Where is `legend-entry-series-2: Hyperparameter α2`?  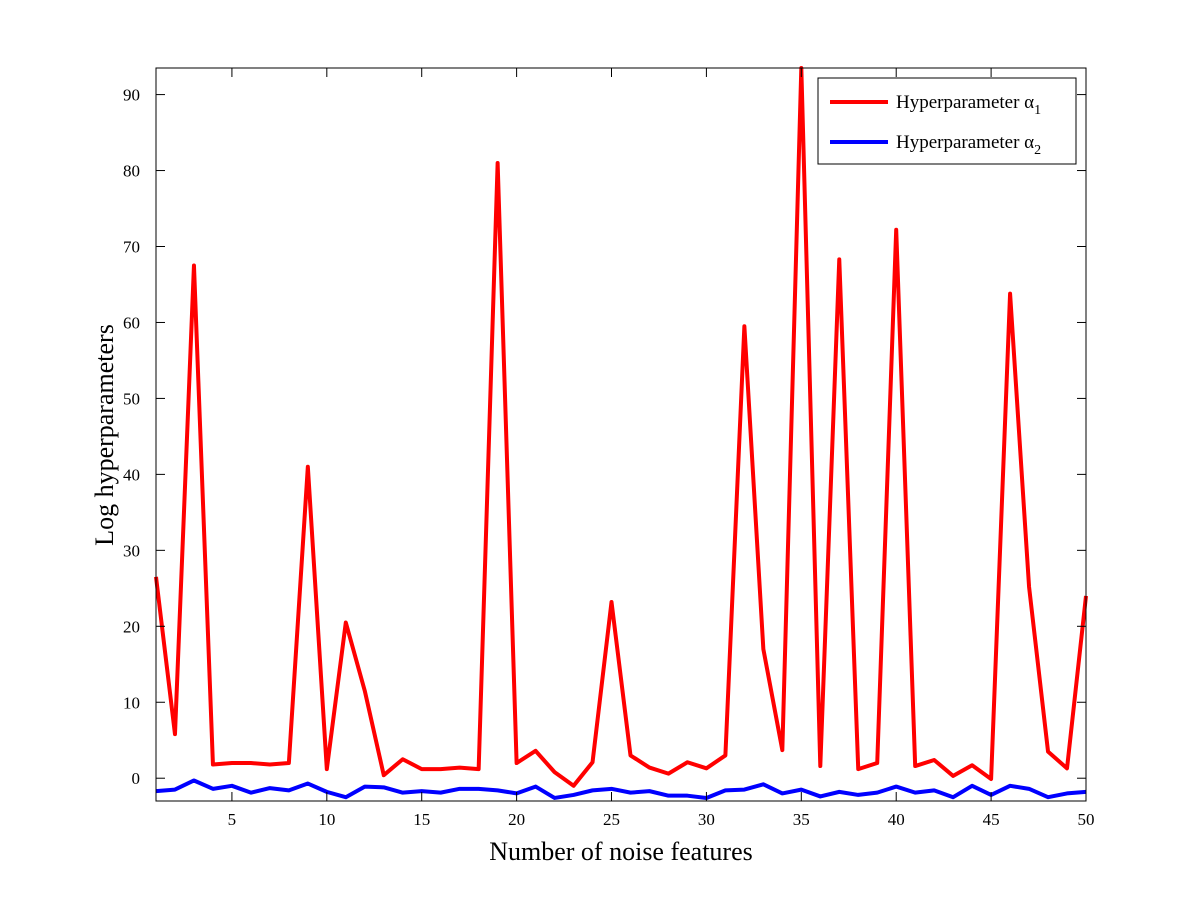 legend-entry-series-2: Hyperparameter α2 is located at coordinates (968, 145).